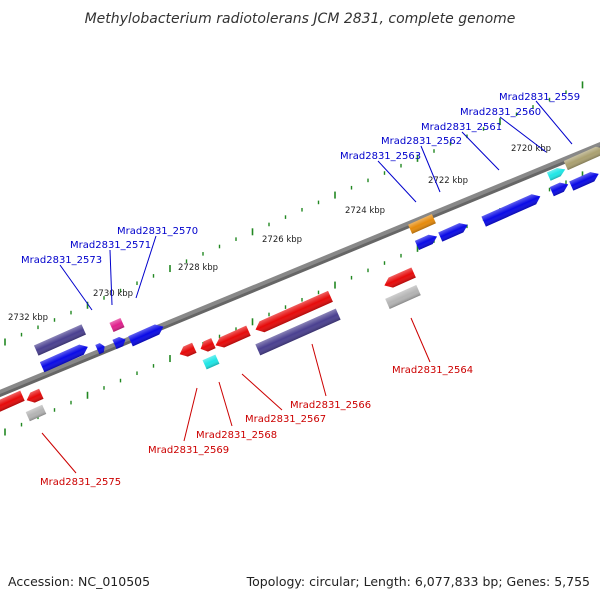 This screenshot has height=600, width=600. I want to click on kbp-label: 2722 kbp, so click(448, 181).